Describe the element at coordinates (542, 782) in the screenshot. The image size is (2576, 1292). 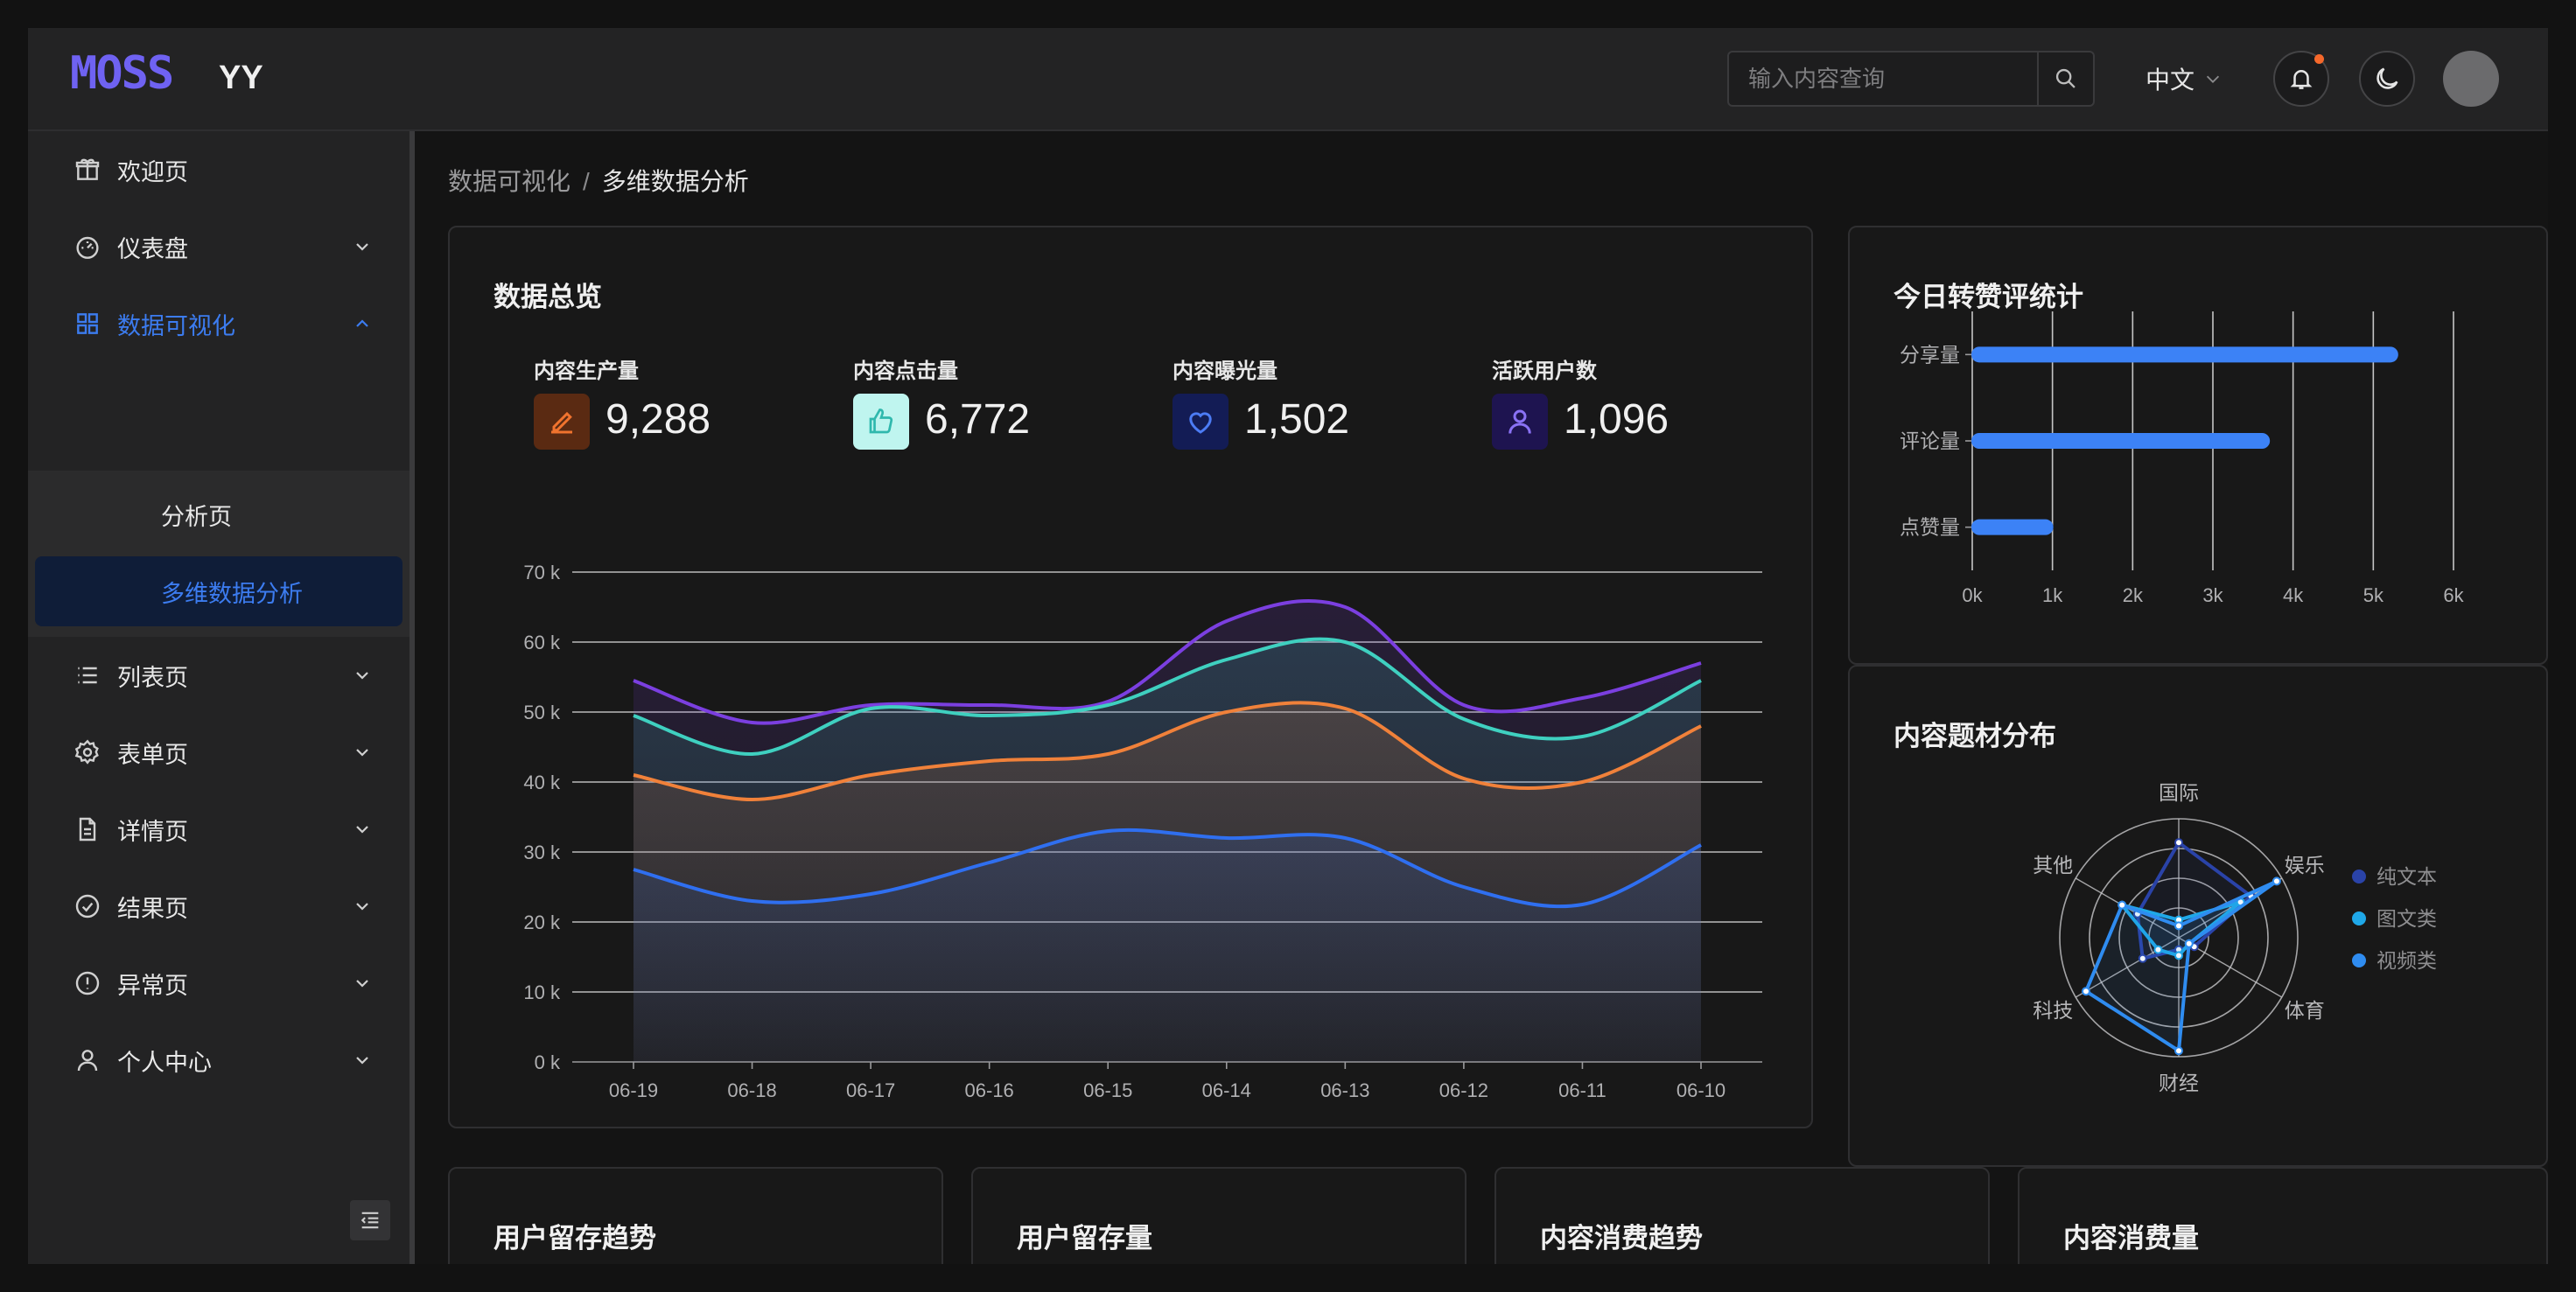
I see `y-tick-label: 40 k` at that location.